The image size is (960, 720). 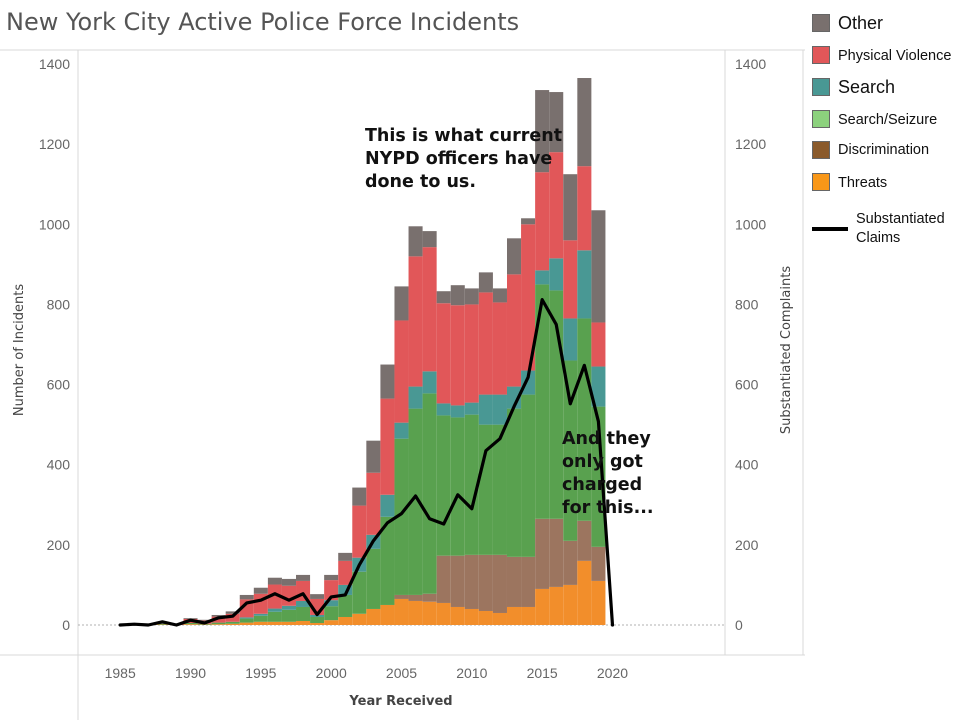 What do you see at coordinates (387, 381) in the screenshot?
I see `bar-other-2004` at bounding box center [387, 381].